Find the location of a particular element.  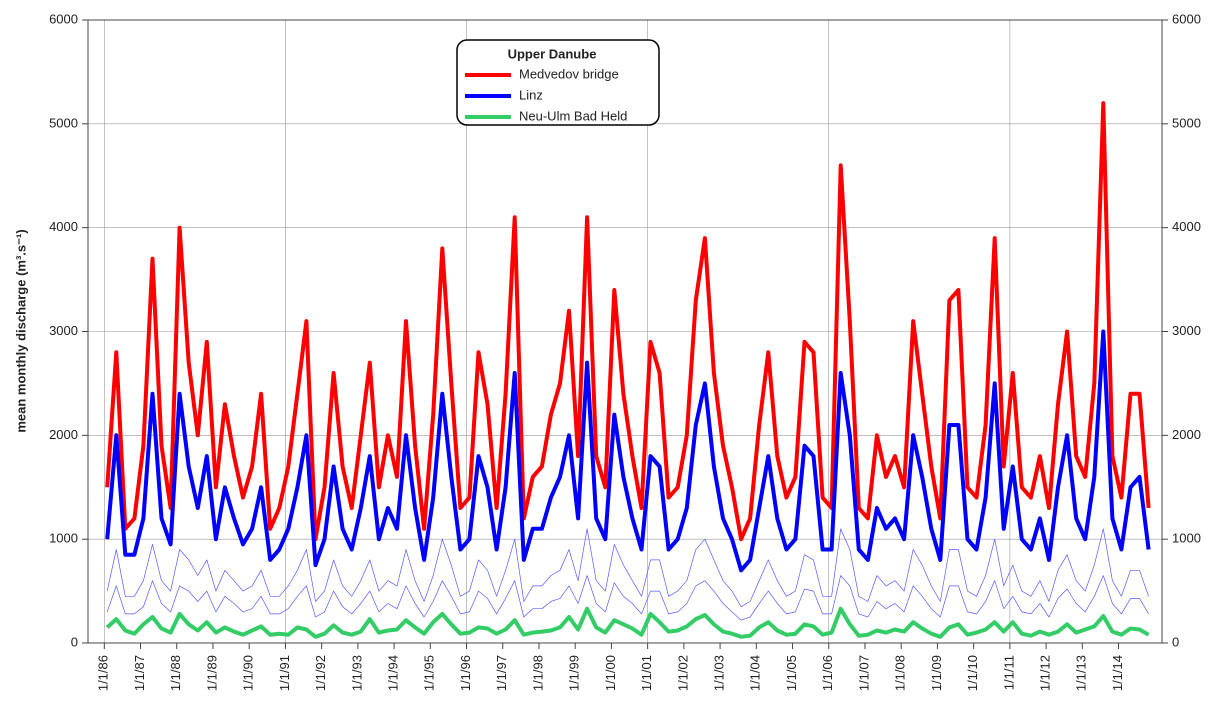

y-tick-label: 3000 is located at coordinates (63, 330).